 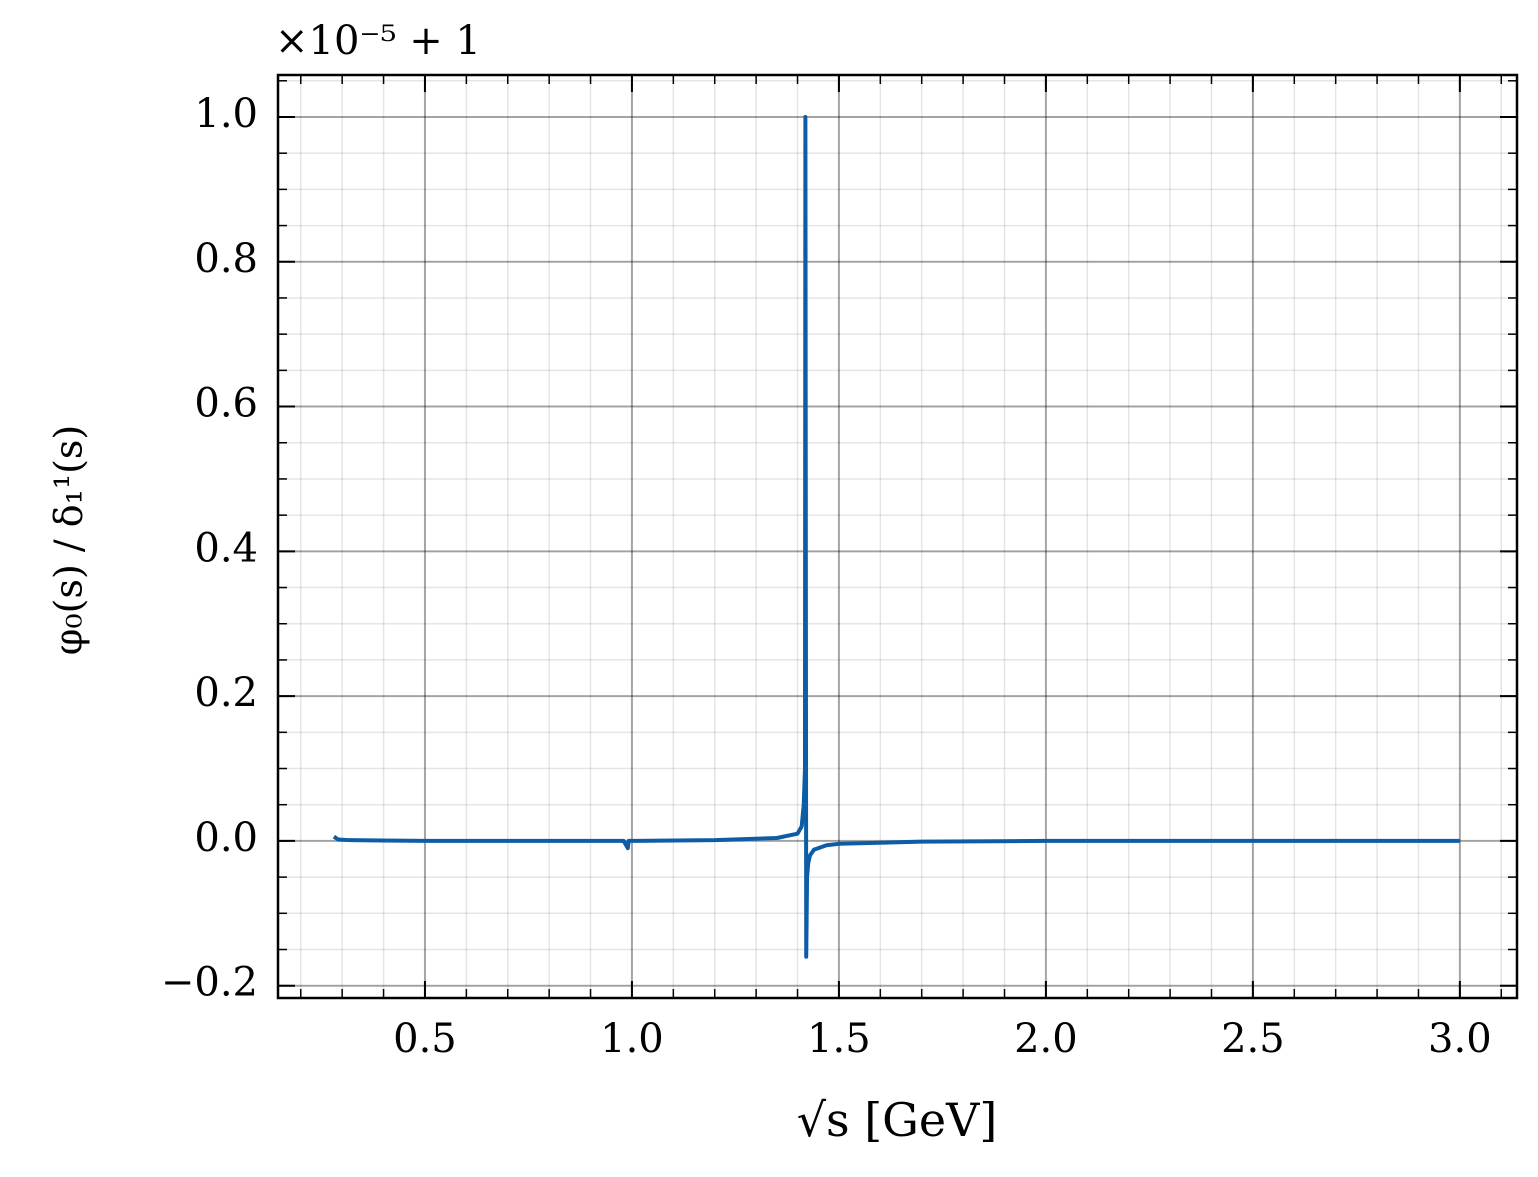 I want to click on x-tick-label: 3.0, so click(x=1460, y=1039).